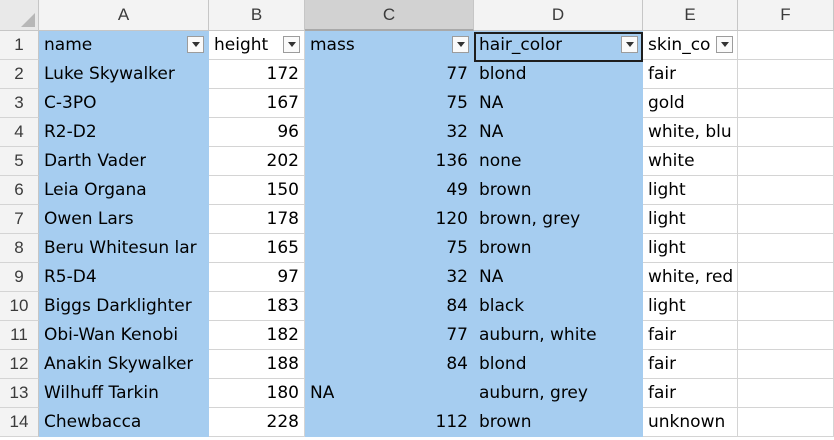 The height and width of the screenshot is (440, 834). Describe the element at coordinates (19, 393) in the screenshot. I see `row-header: 13` at that location.